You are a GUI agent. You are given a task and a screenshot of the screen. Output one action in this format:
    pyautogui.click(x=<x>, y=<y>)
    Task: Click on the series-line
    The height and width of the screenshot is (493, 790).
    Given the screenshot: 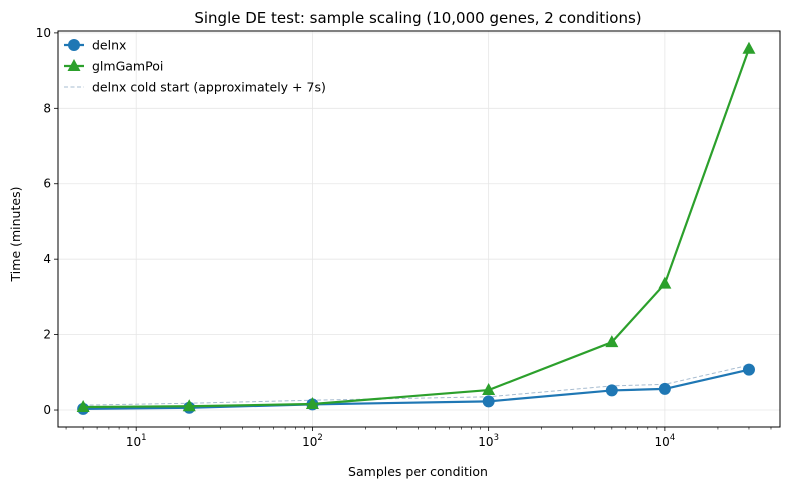 What is the action you would take?
    pyautogui.click(x=416, y=385)
    